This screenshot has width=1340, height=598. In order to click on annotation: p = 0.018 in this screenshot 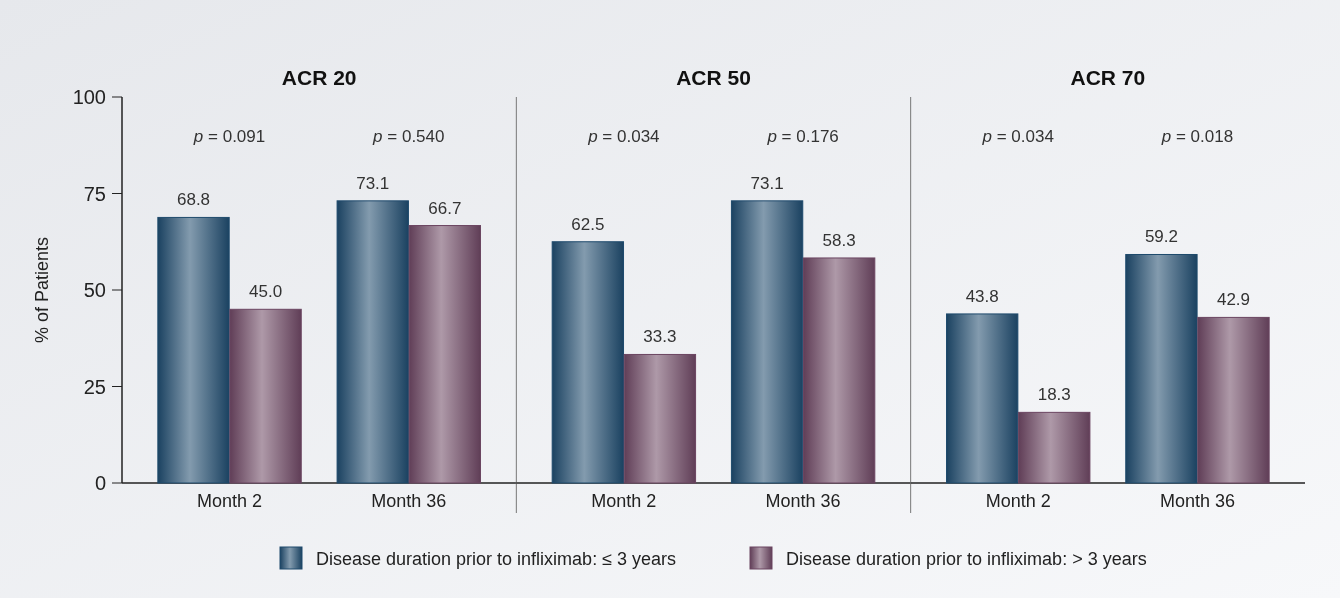, I will do `click(1197, 136)`.